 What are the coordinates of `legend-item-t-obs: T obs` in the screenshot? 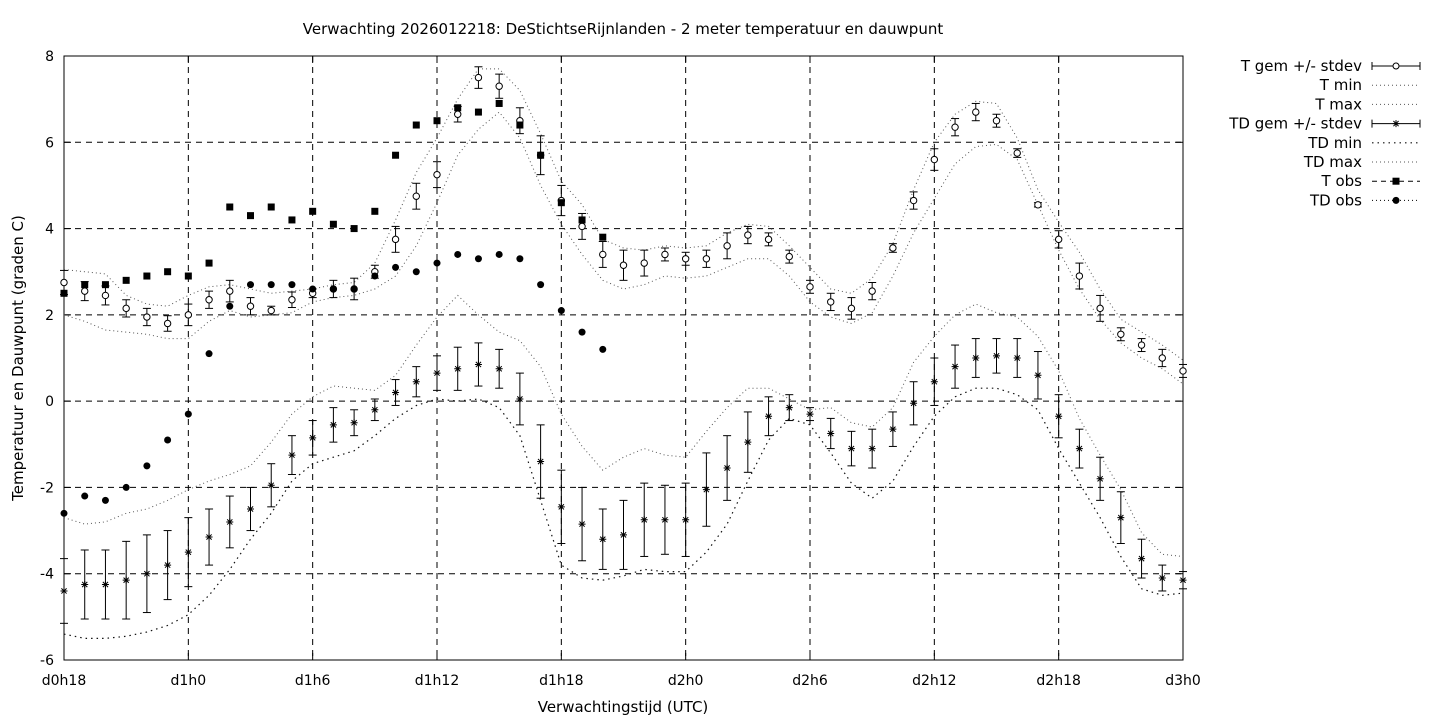 It's located at (1370, 181).